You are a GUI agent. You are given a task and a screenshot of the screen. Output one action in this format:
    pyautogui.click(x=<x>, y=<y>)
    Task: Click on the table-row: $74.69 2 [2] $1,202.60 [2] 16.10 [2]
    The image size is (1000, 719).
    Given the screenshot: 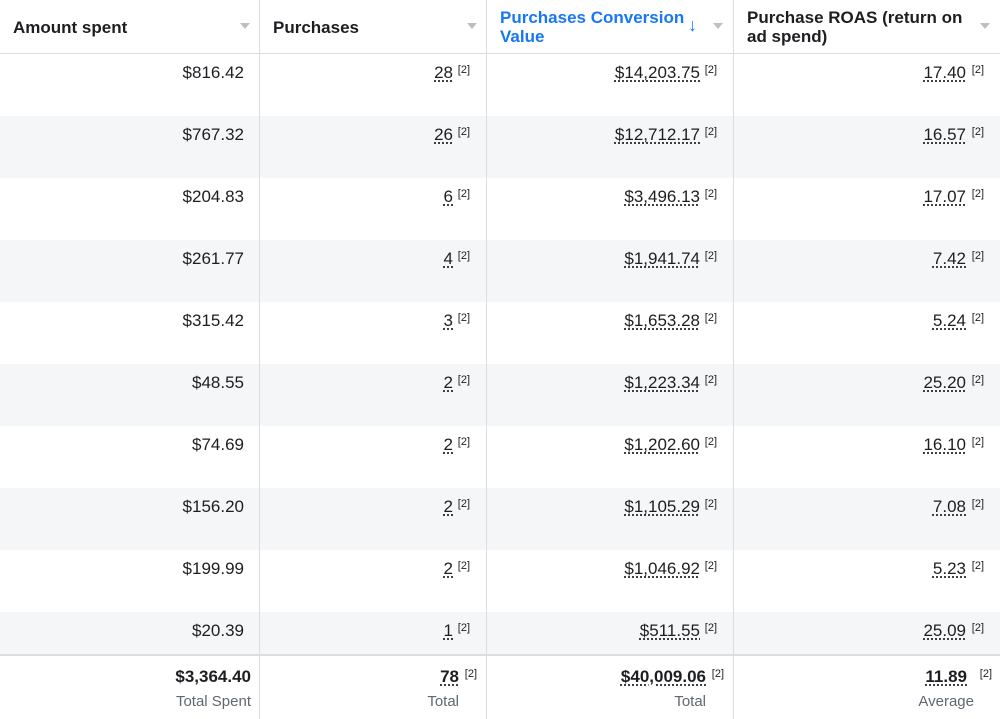 What is the action you would take?
    pyautogui.click(x=500, y=457)
    